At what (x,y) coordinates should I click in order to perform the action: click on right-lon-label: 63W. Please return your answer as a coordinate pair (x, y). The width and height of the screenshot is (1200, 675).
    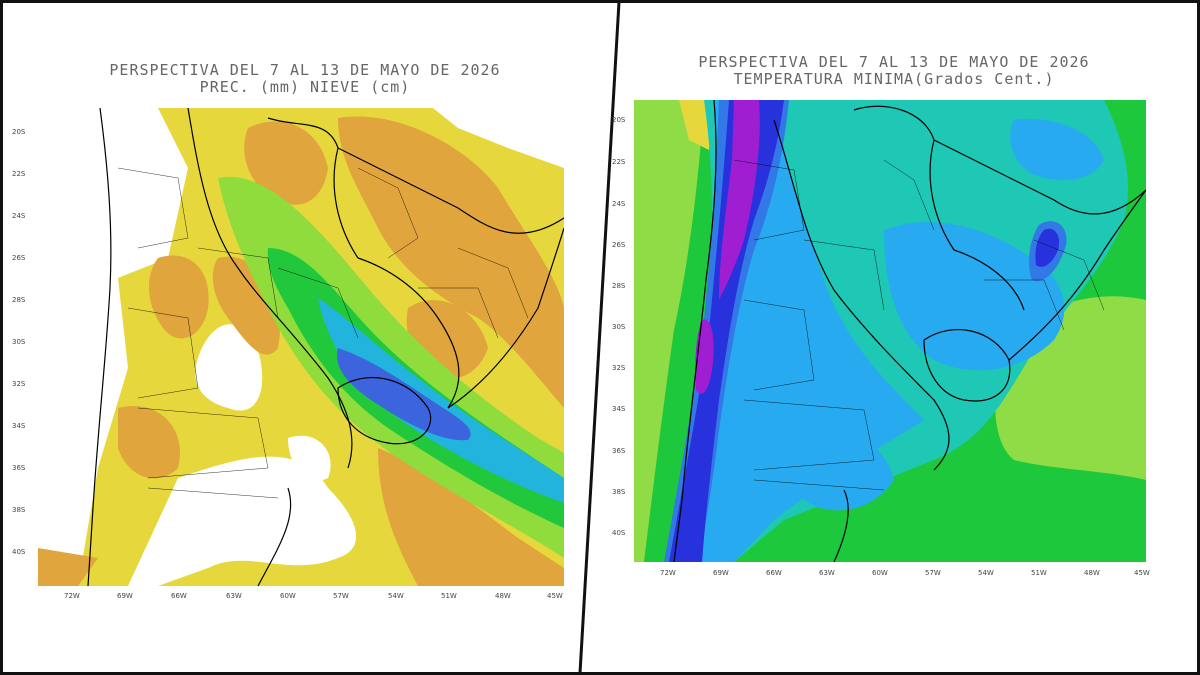
    Looking at the image, I should click on (827, 573).